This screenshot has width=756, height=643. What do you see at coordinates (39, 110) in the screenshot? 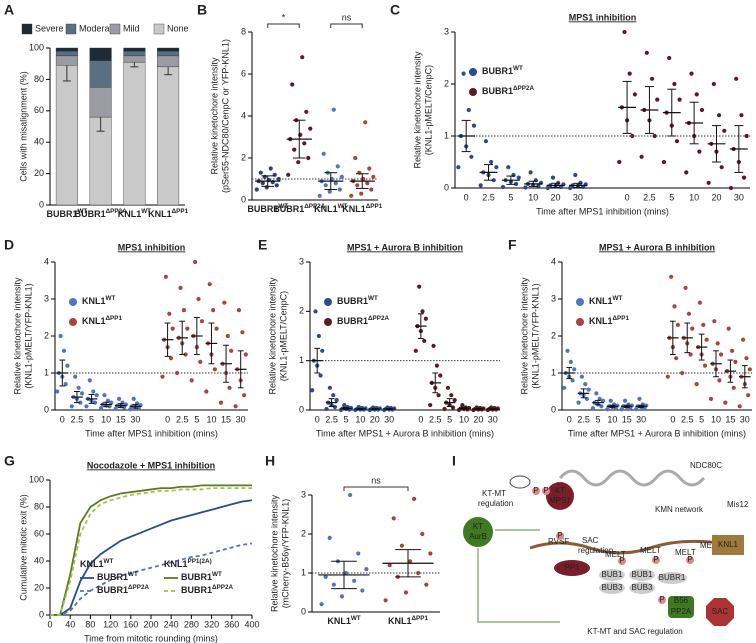
I see `y-tick-label: 60` at bounding box center [39, 110].